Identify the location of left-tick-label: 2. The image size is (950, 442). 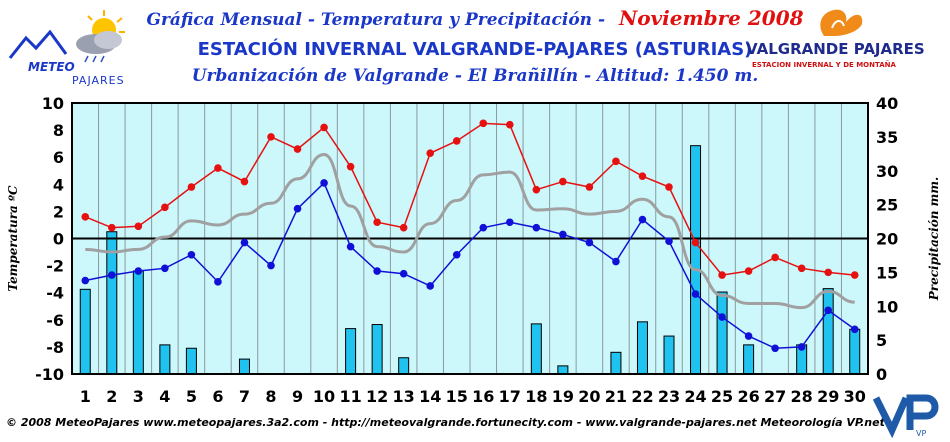
(58, 211).